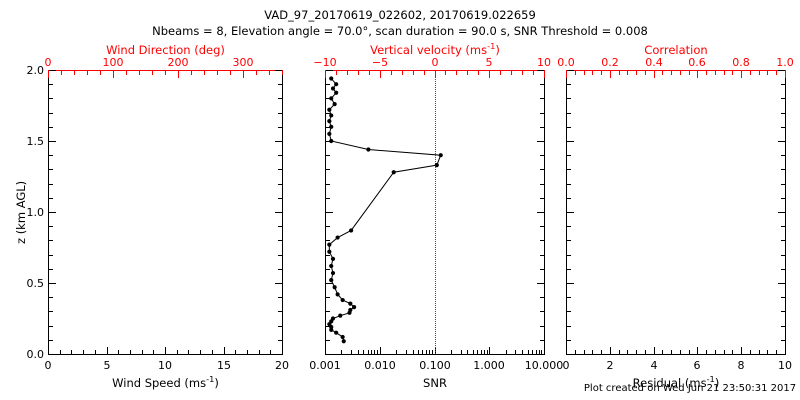  Describe the element at coordinates (400, 15) in the screenshot. I see `figure-title-line-1: VAD_97_20170619_022602, 20170619.022659` at that location.